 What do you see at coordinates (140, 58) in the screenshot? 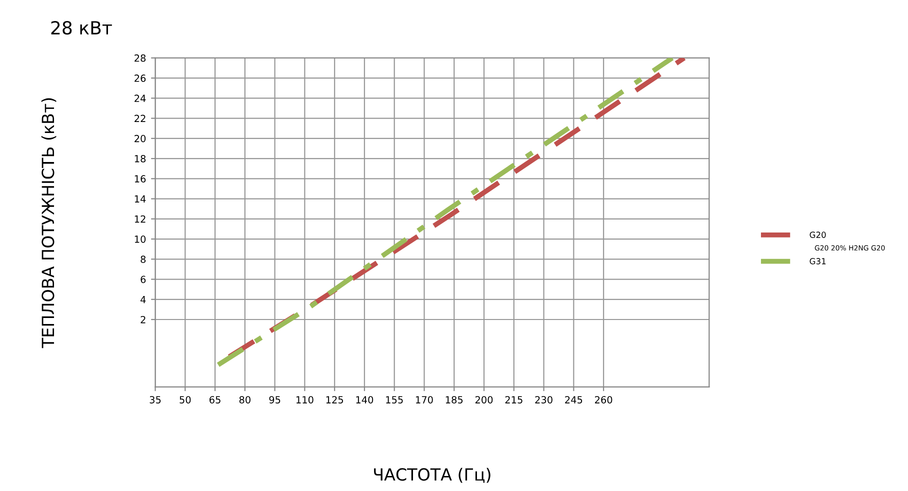
I see `y-tick-label: 28` at bounding box center [140, 58].